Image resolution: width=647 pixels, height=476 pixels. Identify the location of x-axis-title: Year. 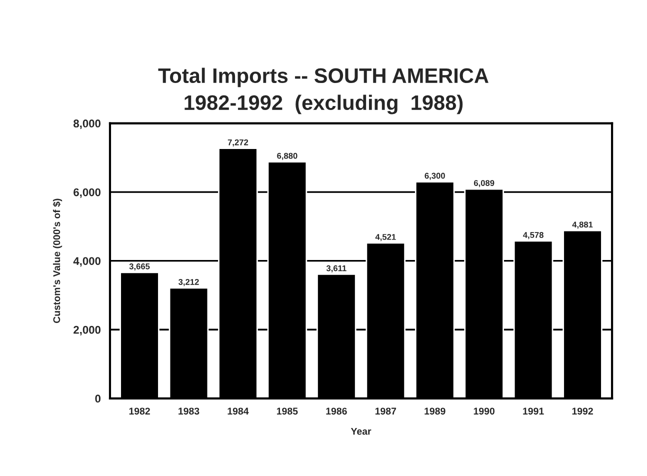
(361, 431).